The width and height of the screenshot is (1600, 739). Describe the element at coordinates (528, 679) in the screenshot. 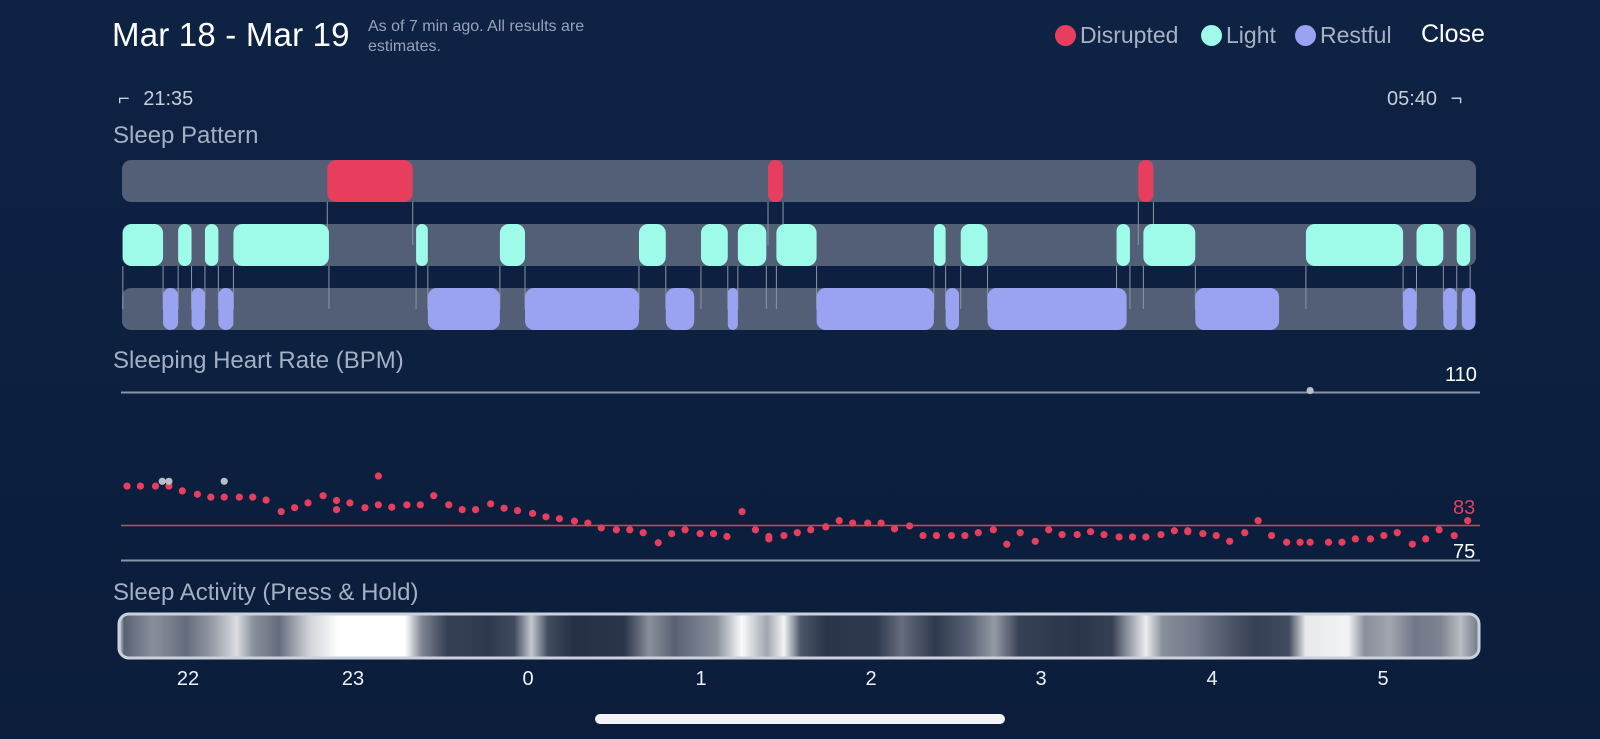

I see `x-tick-label: 0` at that location.